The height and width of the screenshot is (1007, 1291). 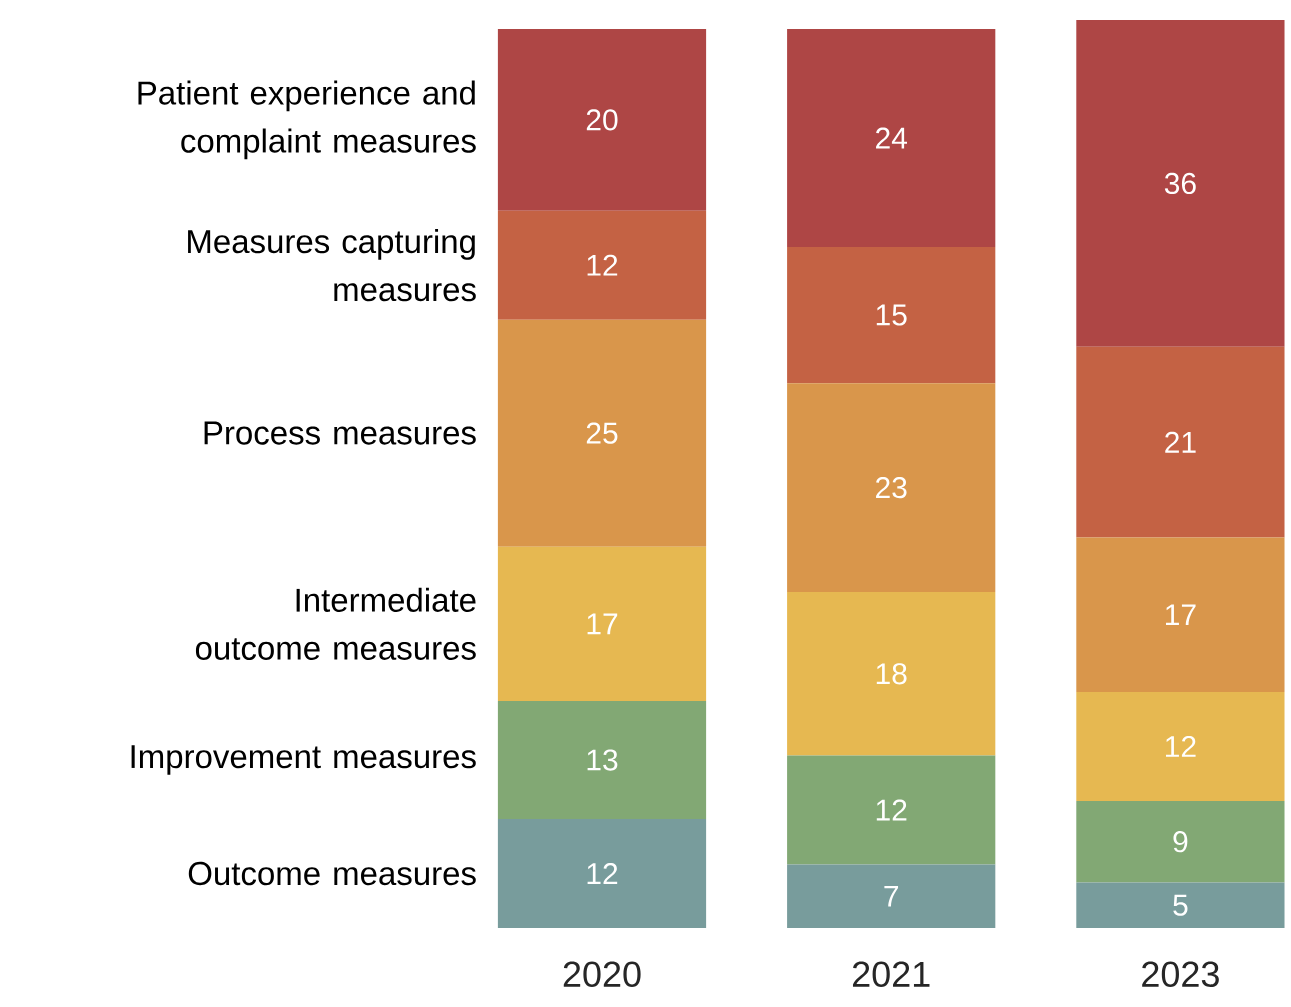 What do you see at coordinates (332, 873) in the screenshot?
I see `series-label: Outcome measures` at bounding box center [332, 873].